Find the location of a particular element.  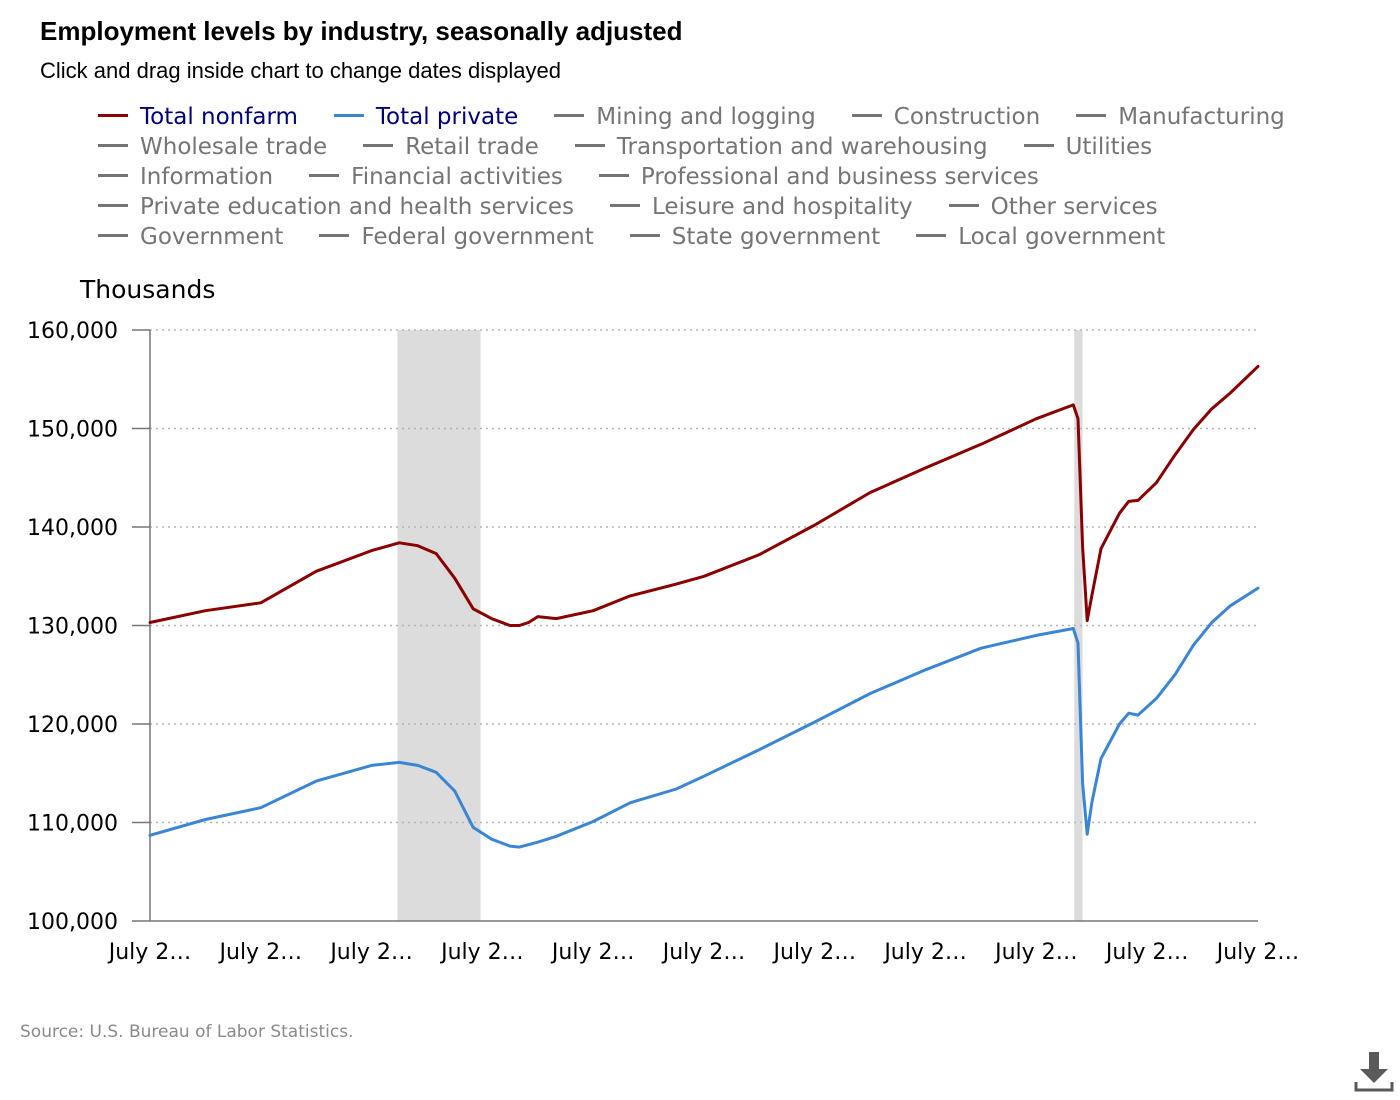

legend-label: Government is located at coordinates (212, 237).